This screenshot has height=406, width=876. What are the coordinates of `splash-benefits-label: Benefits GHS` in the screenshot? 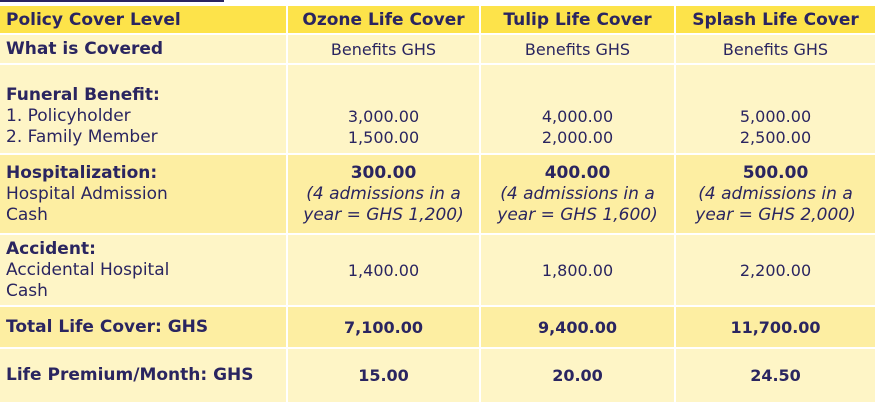 It's located at (775, 49).